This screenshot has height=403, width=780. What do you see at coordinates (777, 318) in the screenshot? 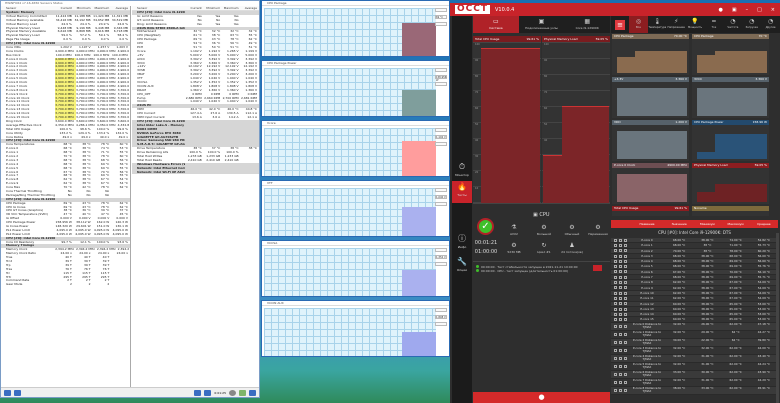
I see `table-scrollbar` at bounding box center [777, 318].